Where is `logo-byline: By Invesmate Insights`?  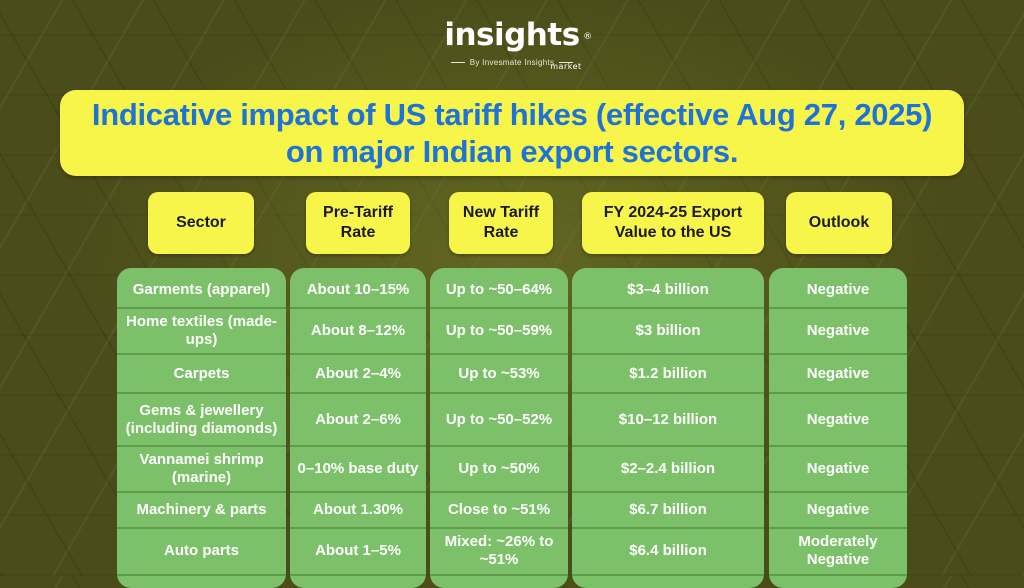 logo-byline: By Invesmate Insights is located at coordinates (512, 62).